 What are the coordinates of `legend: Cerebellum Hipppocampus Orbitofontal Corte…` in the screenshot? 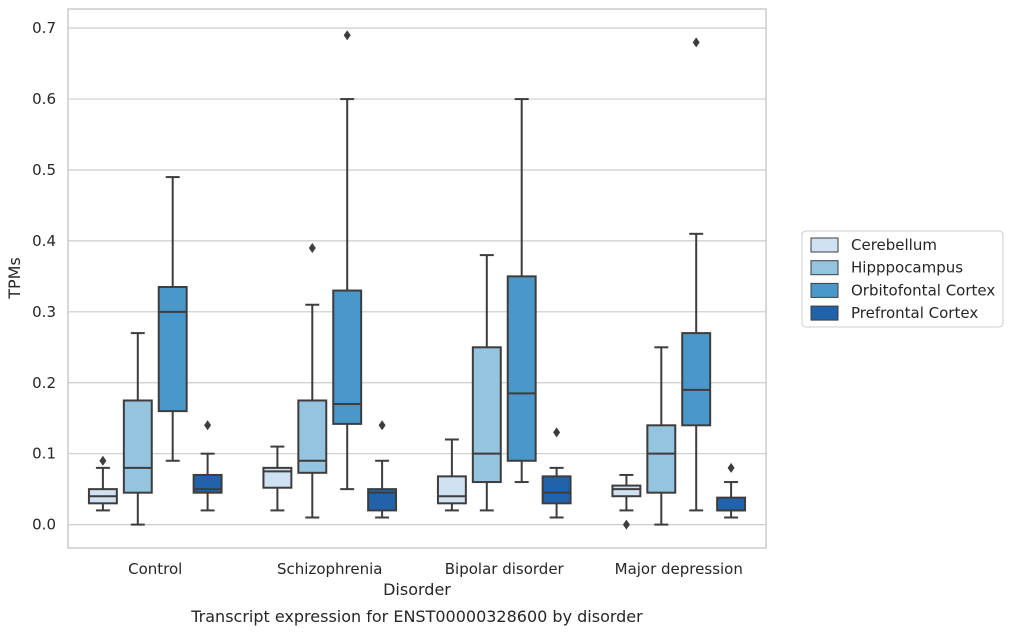 It's located at (902, 279).